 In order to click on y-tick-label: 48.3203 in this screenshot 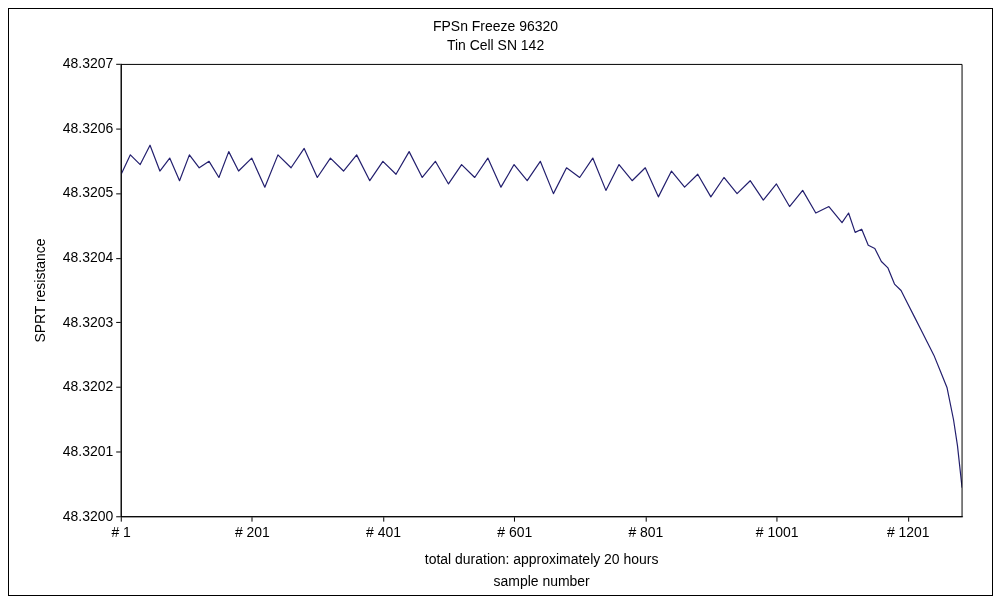, I will do `click(88, 321)`.